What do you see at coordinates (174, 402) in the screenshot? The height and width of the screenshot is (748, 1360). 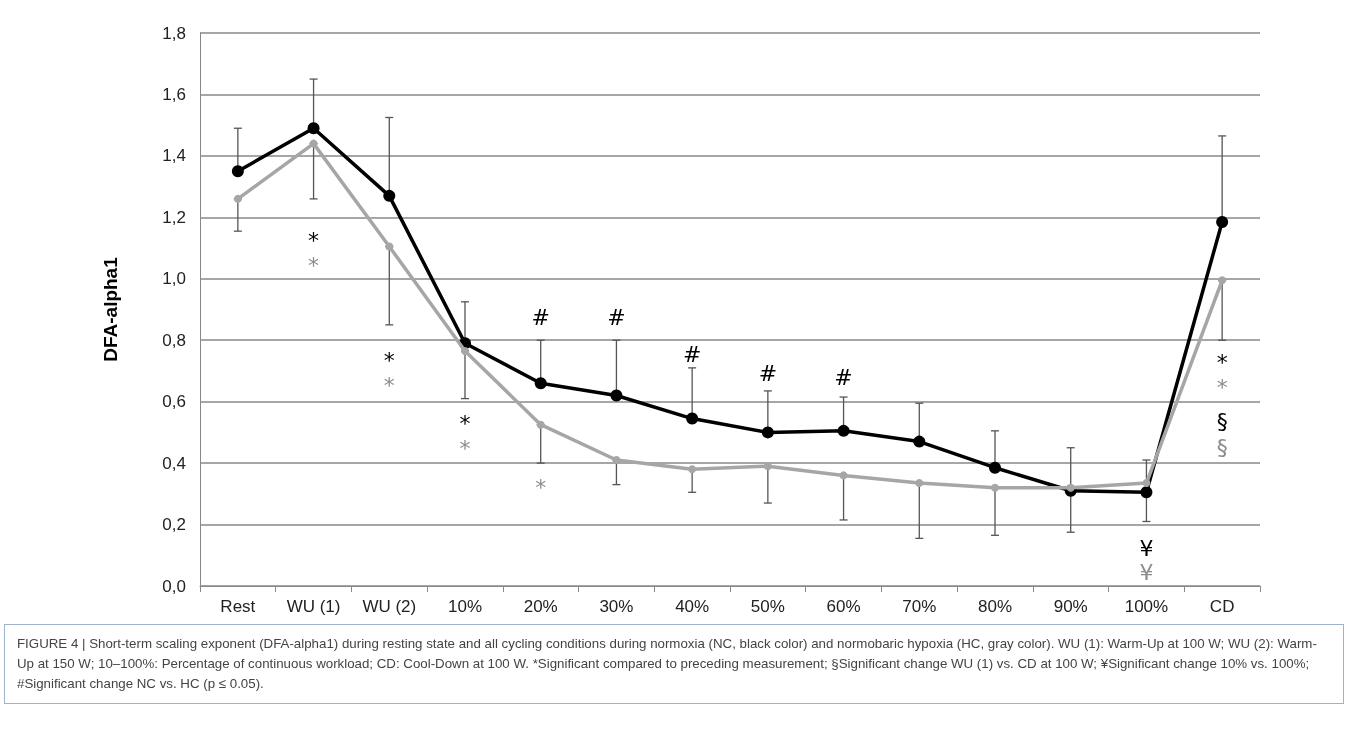 I see `y-tick-label: 0,6` at bounding box center [174, 402].